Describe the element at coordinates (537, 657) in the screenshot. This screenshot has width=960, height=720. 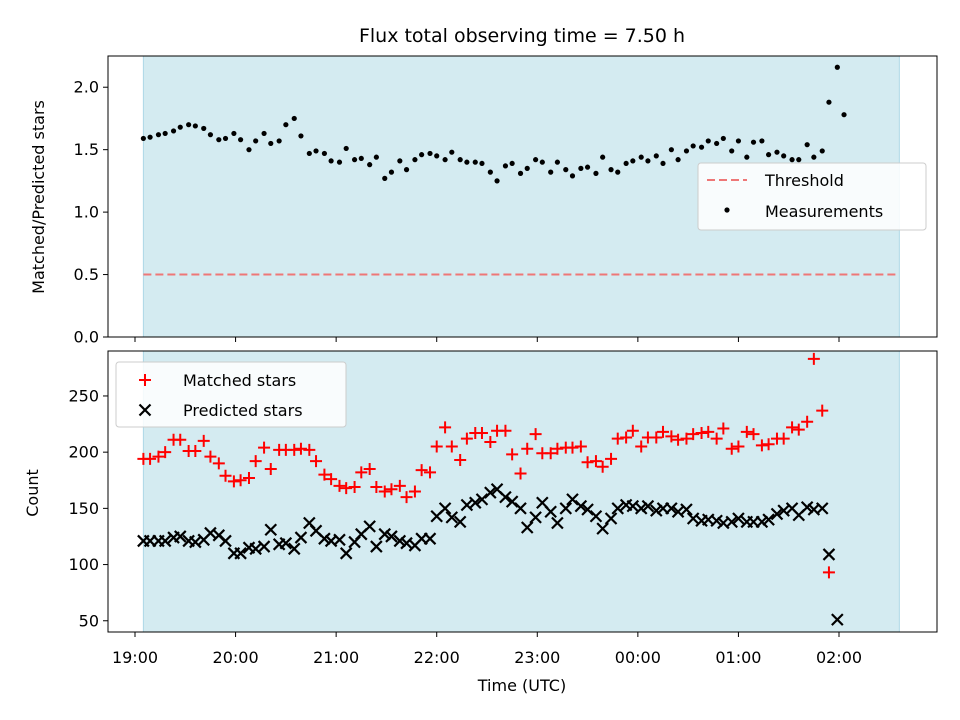
I see `x-tick-label: 23:00` at that location.